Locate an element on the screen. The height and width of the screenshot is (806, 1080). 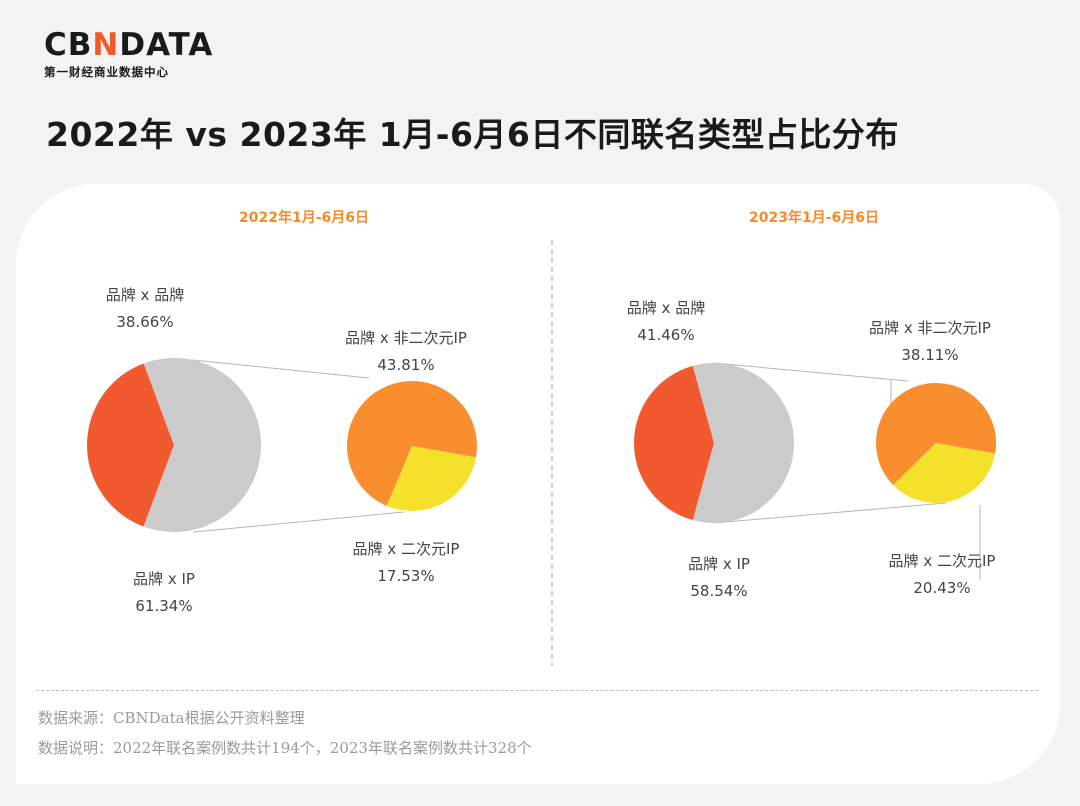
data-source-note: 数据来源：CBNData根据公开资料整理 is located at coordinates (171, 718).